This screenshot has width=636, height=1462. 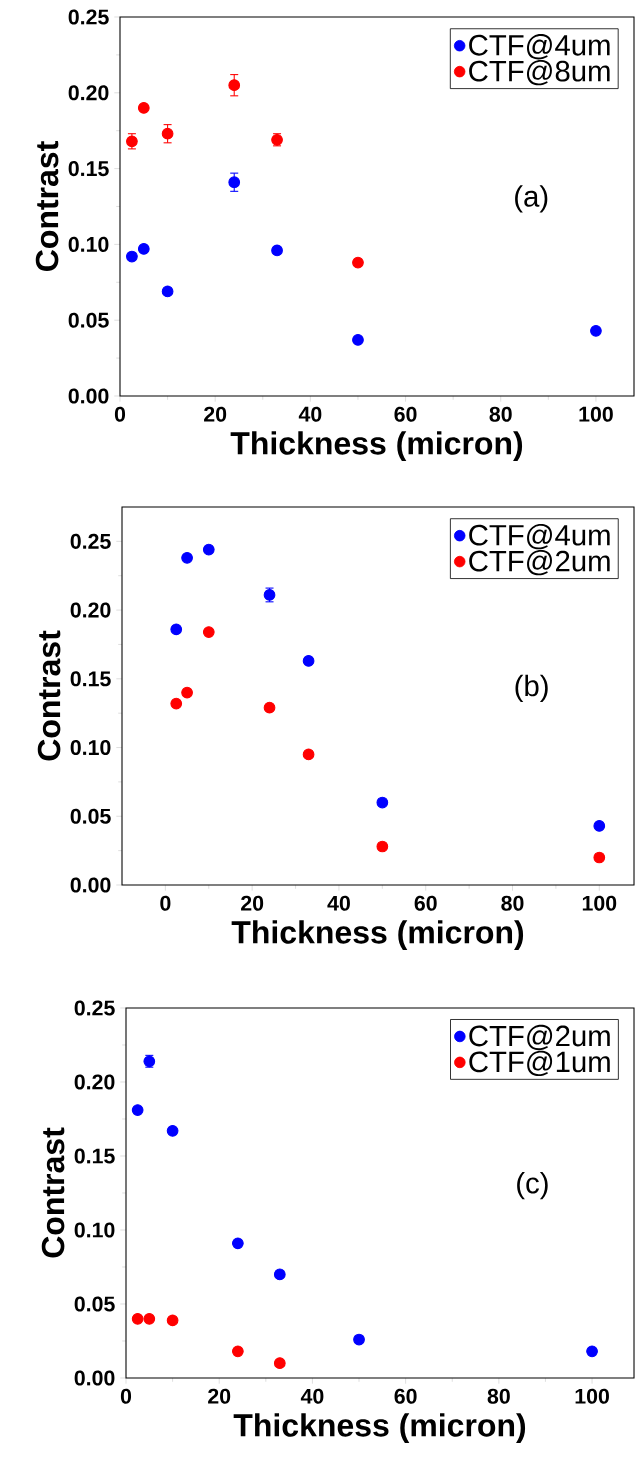 I want to click on legend-label: CTF@1um, so click(x=539, y=1063).